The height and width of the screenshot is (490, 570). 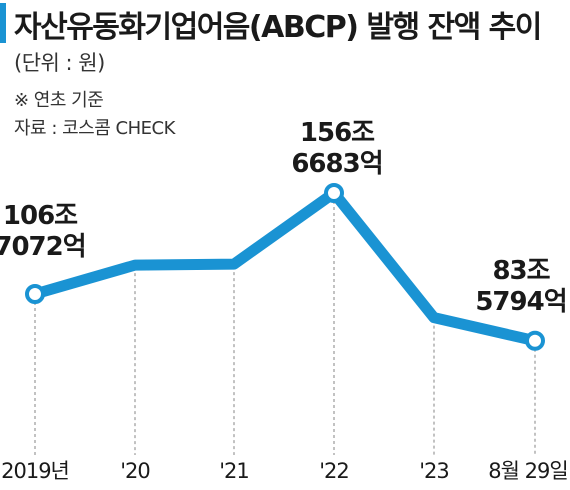 What do you see at coordinates (434, 471) in the screenshot?
I see `x-tick-label: '23` at bounding box center [434, 471].